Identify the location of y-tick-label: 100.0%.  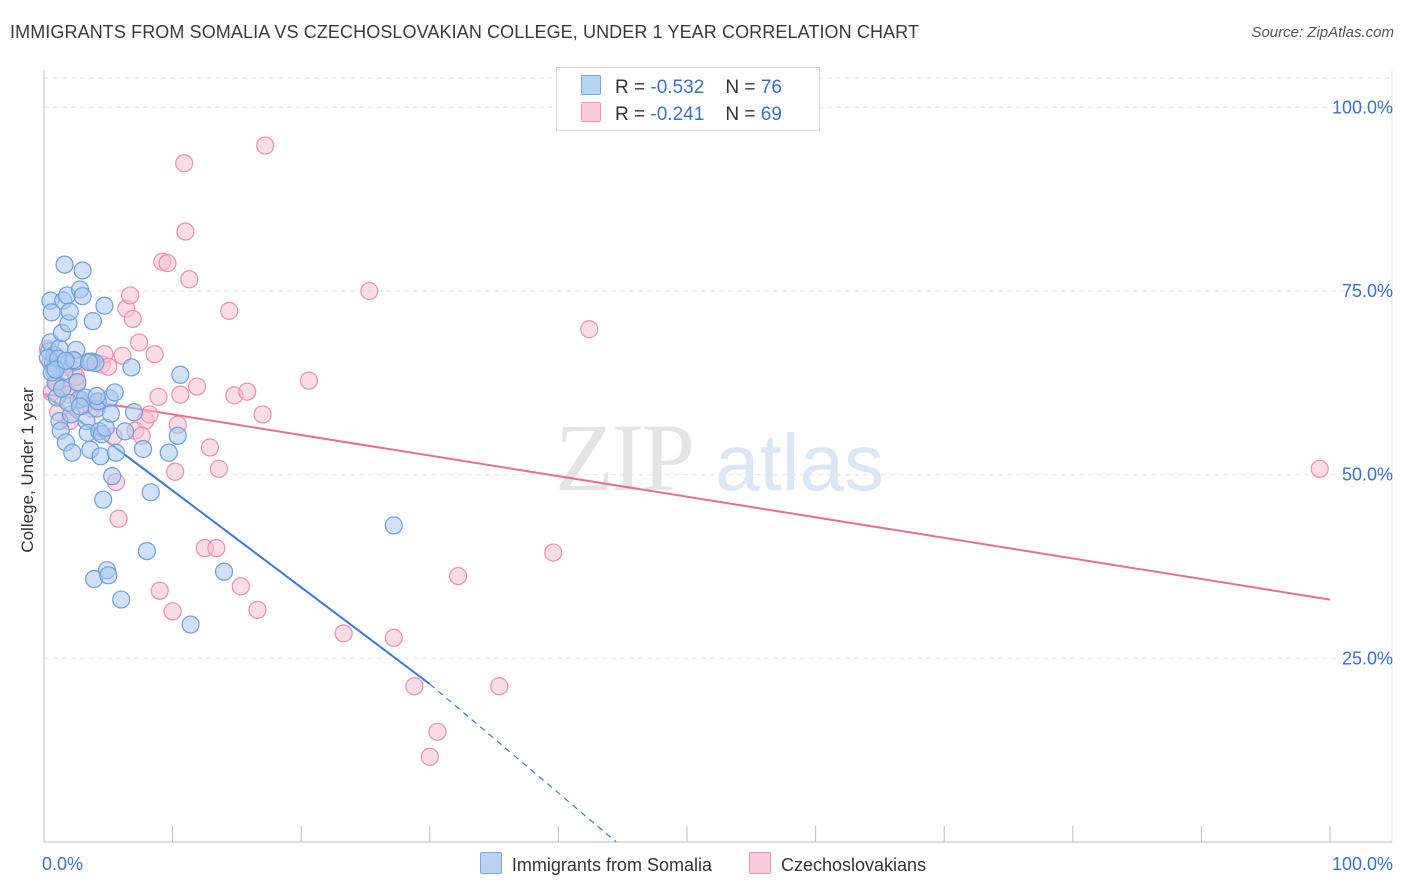
(1362, 107).